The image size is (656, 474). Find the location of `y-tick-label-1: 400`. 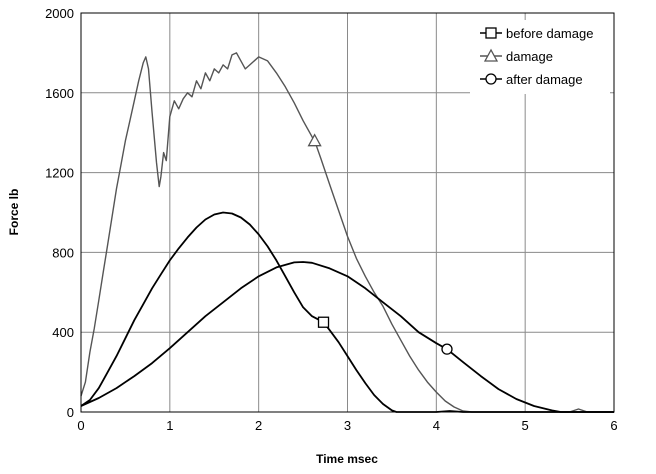

y-tick-label-1: 400 is located at coordinates (63, 332).